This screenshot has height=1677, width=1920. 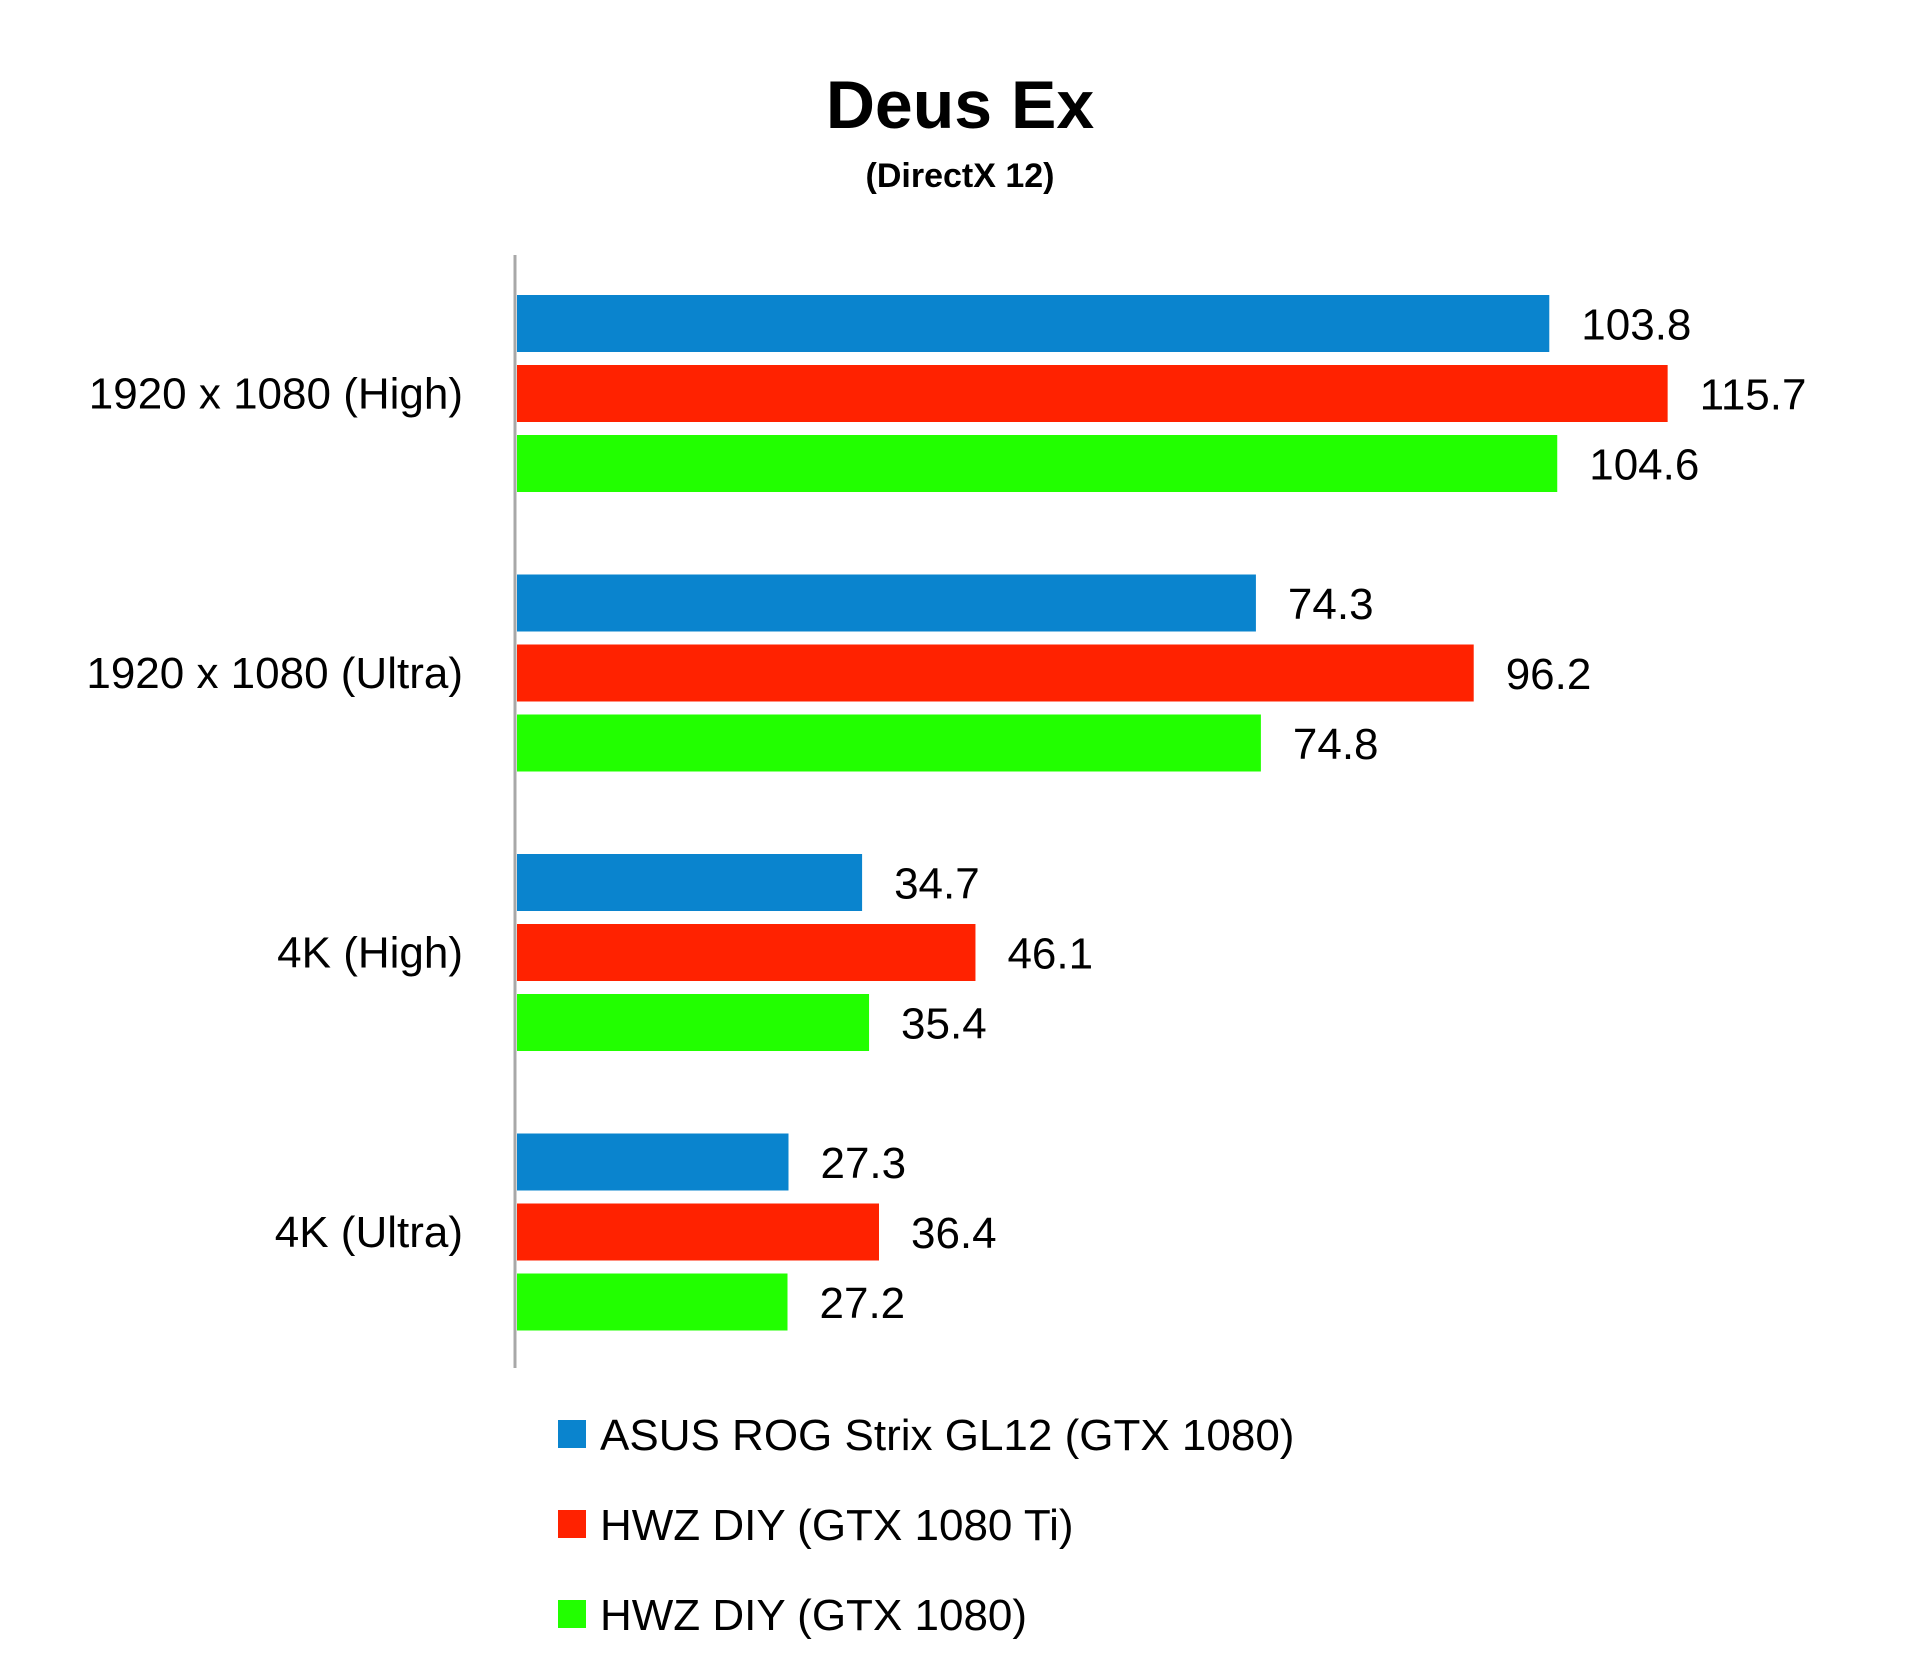 I want to click on data-label: 96.2, so click(x=1549, y=674).